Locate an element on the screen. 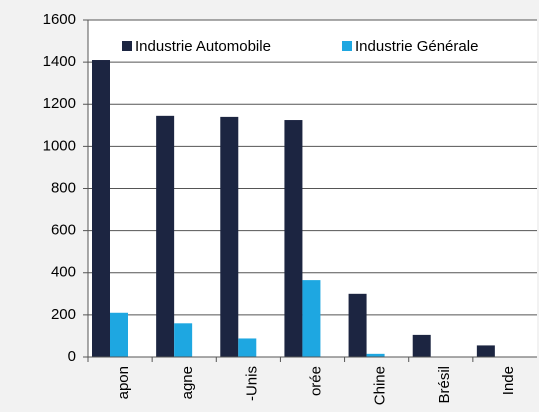  x-tick-label: apon is located at coordinates (123, 382).